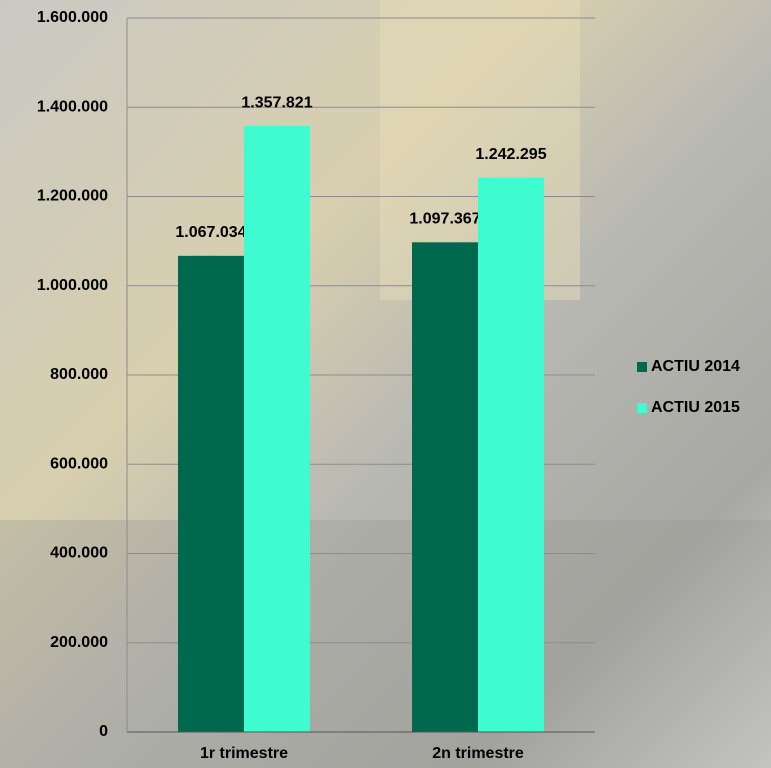  What do you see at coordinates (244, 753) in the screenshot?
I see `x-tick-label: 1r trimestre` at bounding box center [244, 753].